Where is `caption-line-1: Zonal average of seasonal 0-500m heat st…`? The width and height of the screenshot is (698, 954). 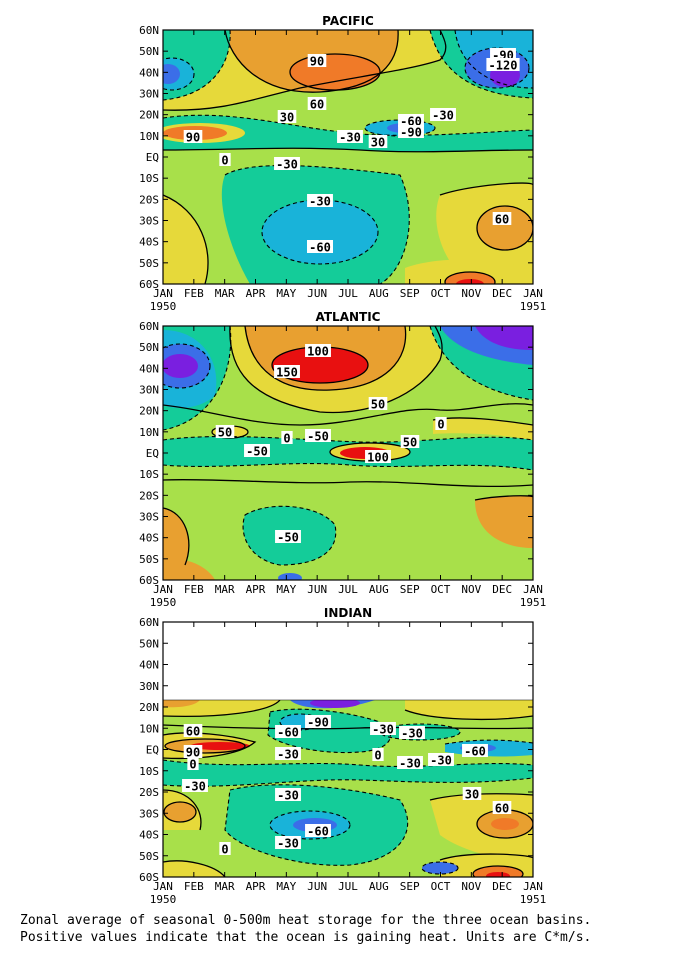
caption-line-1: Zonal average of seasonal 0-500m heat st… is located at coordinates (305, 920).